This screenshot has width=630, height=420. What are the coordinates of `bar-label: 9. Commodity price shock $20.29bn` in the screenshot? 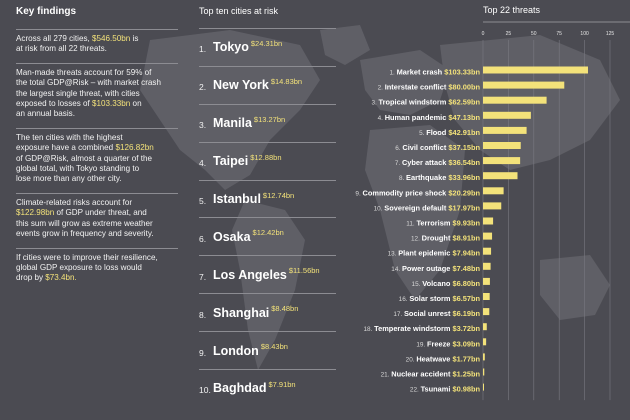 It's located at (417, 192).